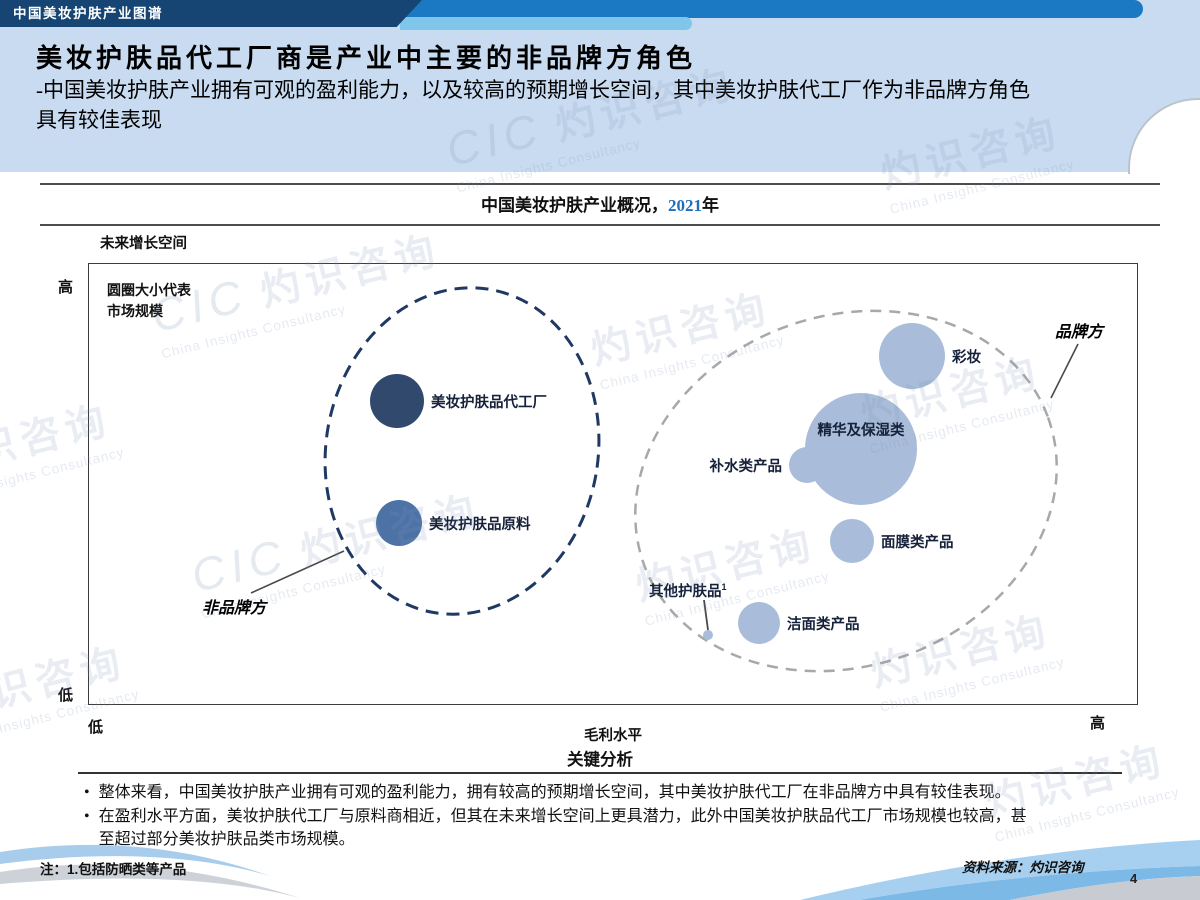 The width and height of the screenshot is (1200, 900). Describe the element at coordinates (480, 525) in the screenshot. I see `bubble-label: 美妆护肤品原料` at that location.